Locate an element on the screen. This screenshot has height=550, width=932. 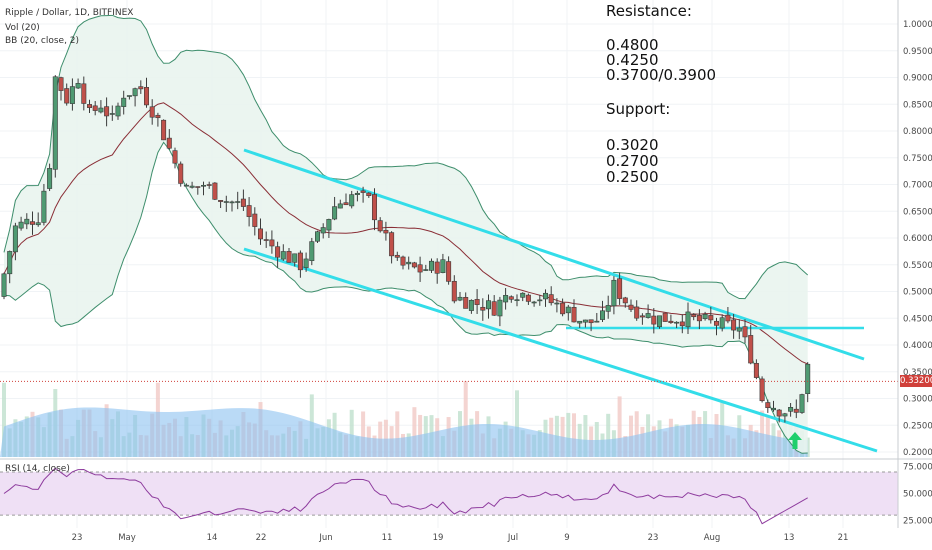
x-tick-label: 19 is located at coordinates (438, 538).